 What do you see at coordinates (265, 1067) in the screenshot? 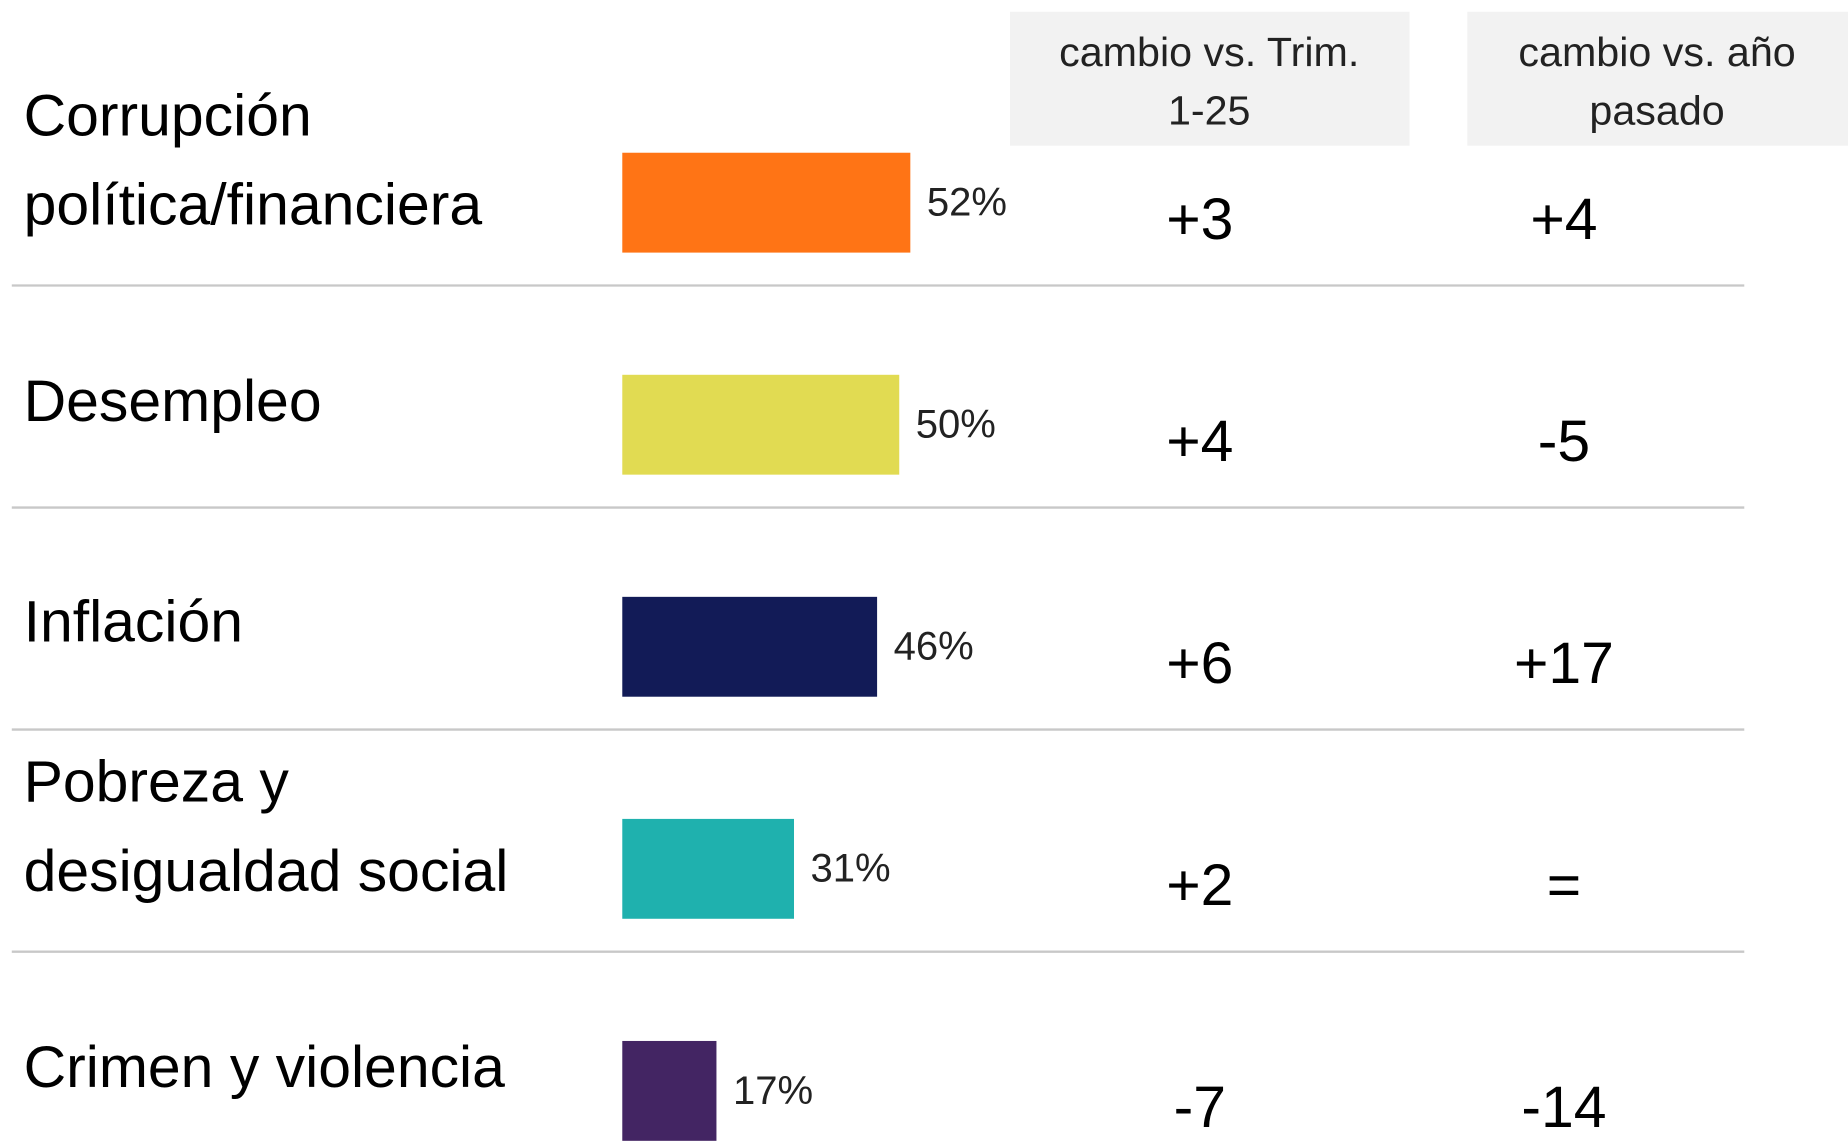
I see `category-label: Crimen y violencia` at bounding box center [265, 1067].